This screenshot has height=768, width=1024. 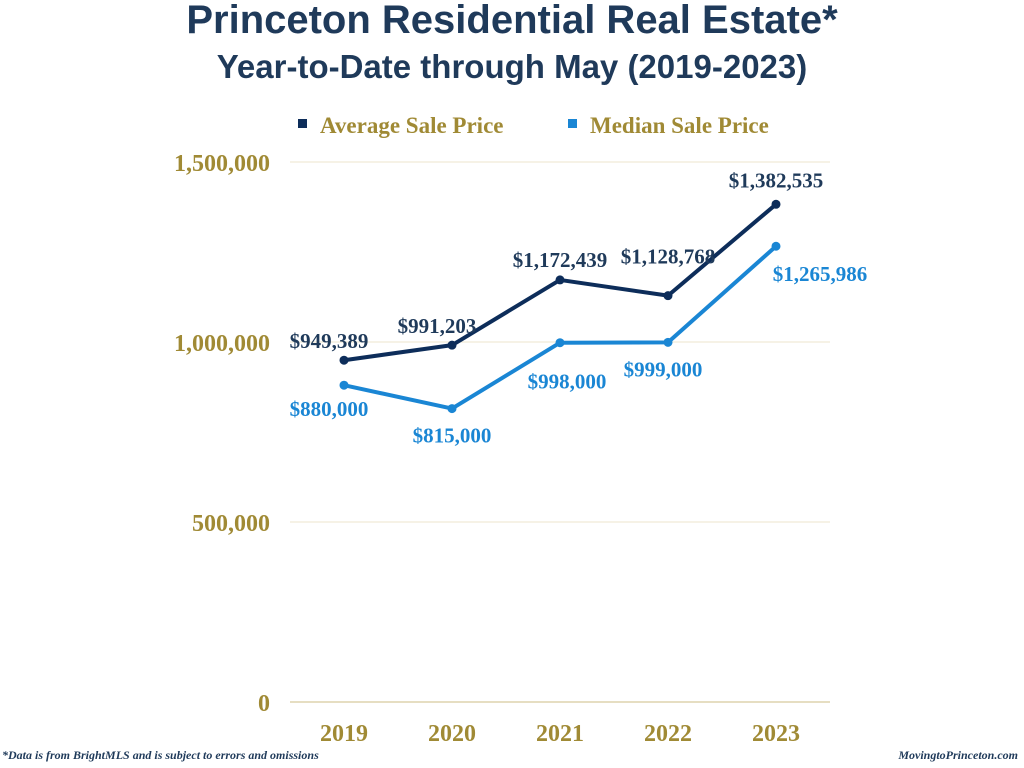 What do you see at coordinates (231, 524) in the screenshot?
I see `y-tick-label: 500,000` at bounding box center [231, 524].